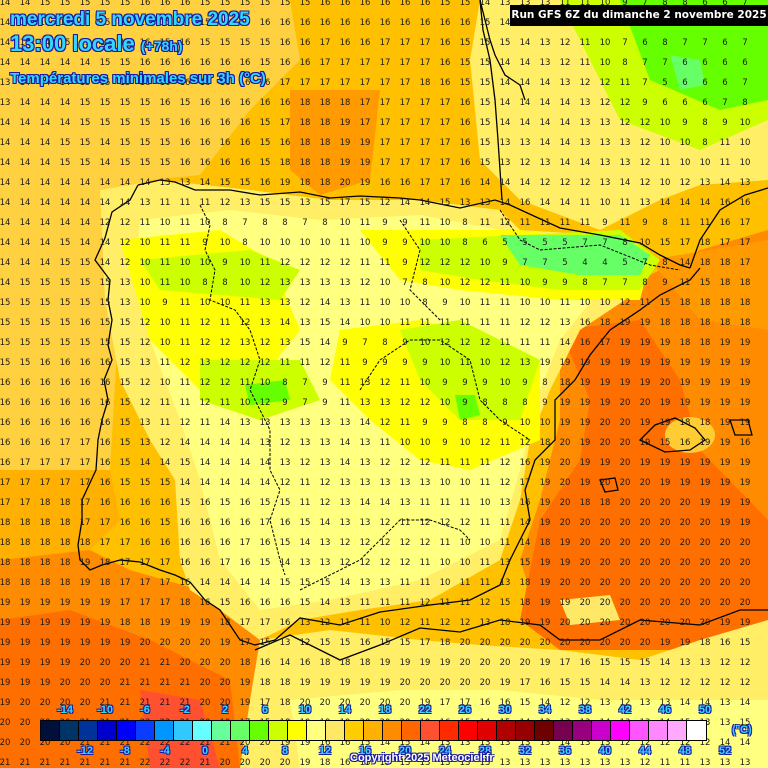  Describe the element at coordinates (145, 763) in the screenshot. I see `grid-value: 22` at that location.